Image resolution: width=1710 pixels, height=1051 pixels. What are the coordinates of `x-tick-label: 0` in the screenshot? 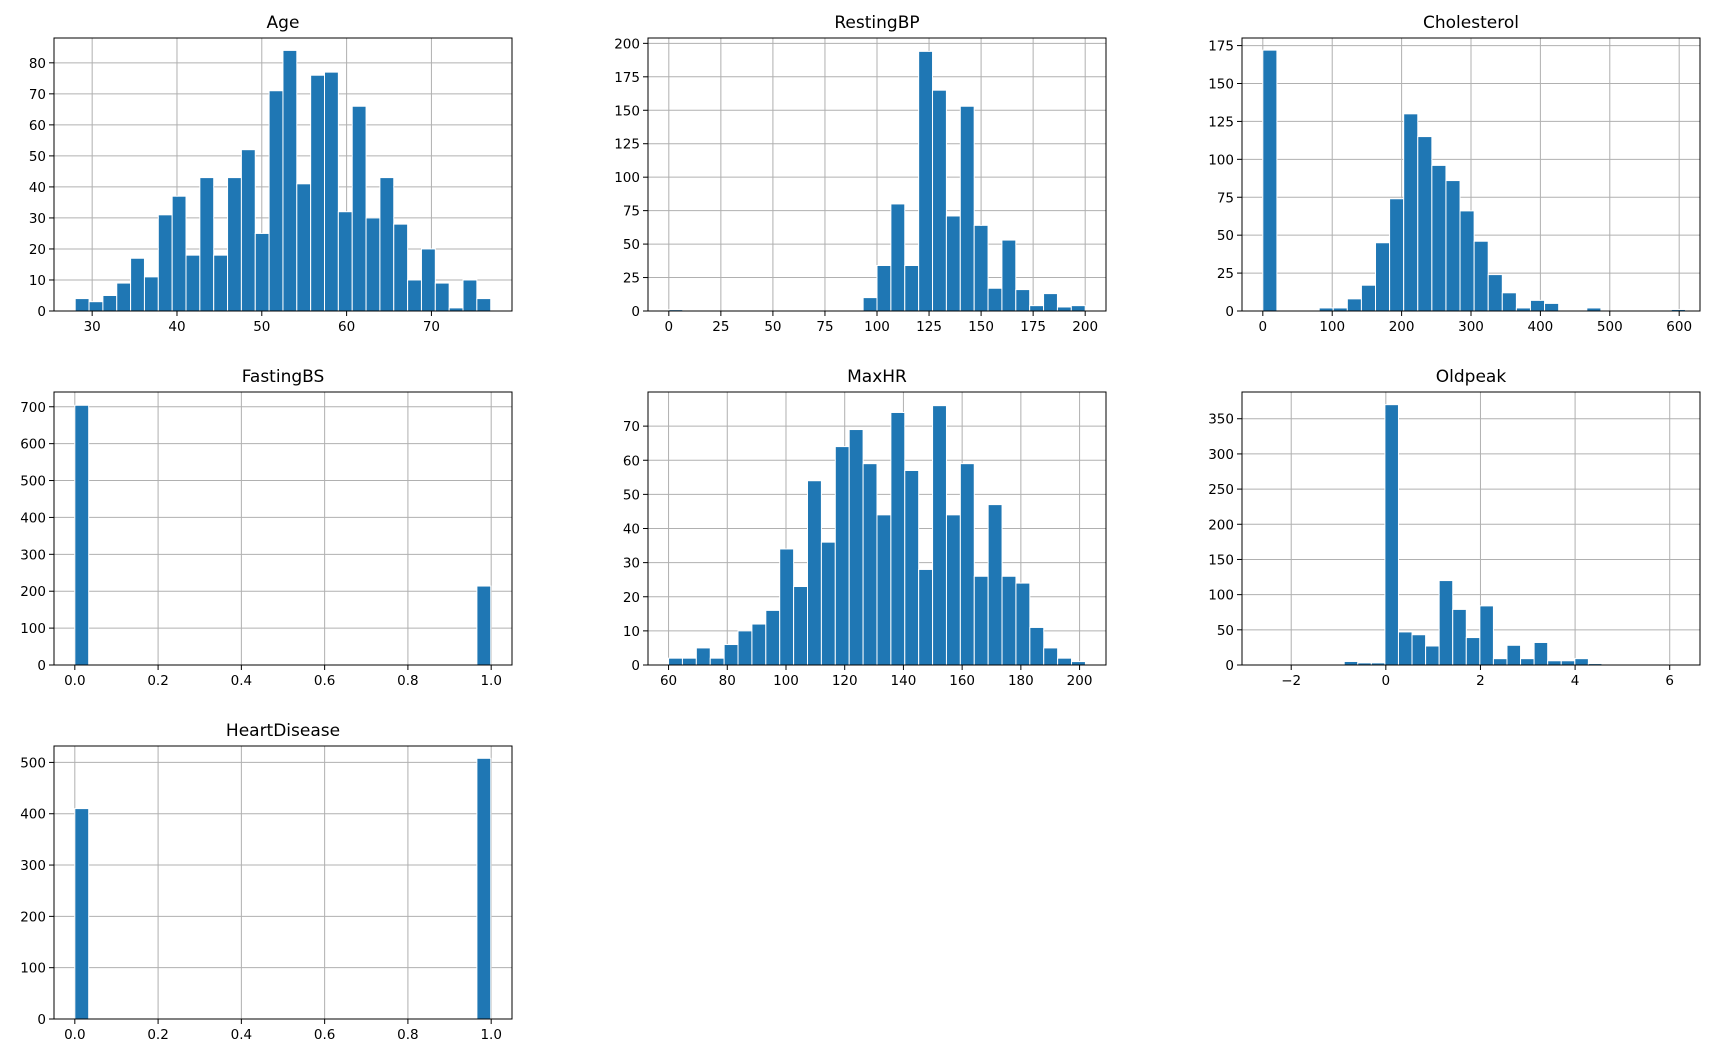 It's located at (1386, 681).